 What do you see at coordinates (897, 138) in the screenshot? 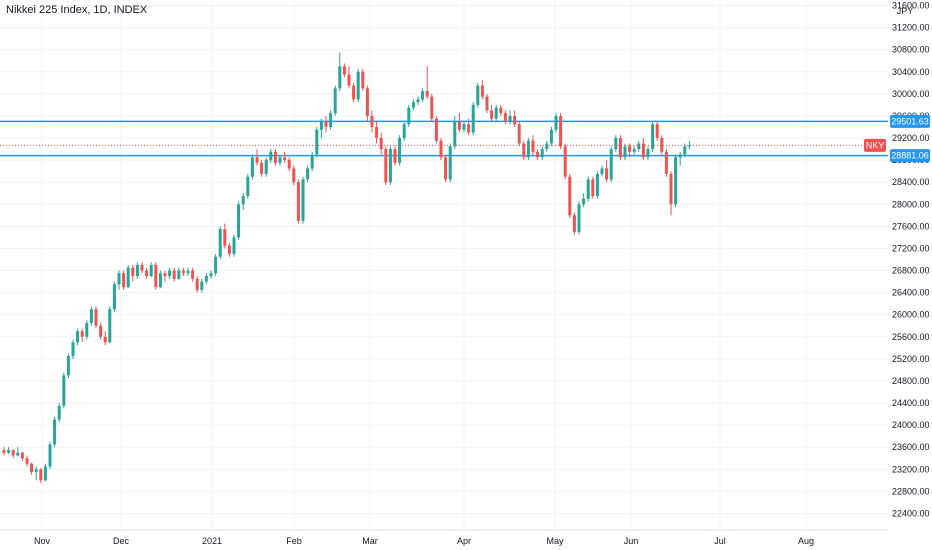
I see `price-badges: 29501.63 28881.06 NKY` at bounding box center [897, 138].